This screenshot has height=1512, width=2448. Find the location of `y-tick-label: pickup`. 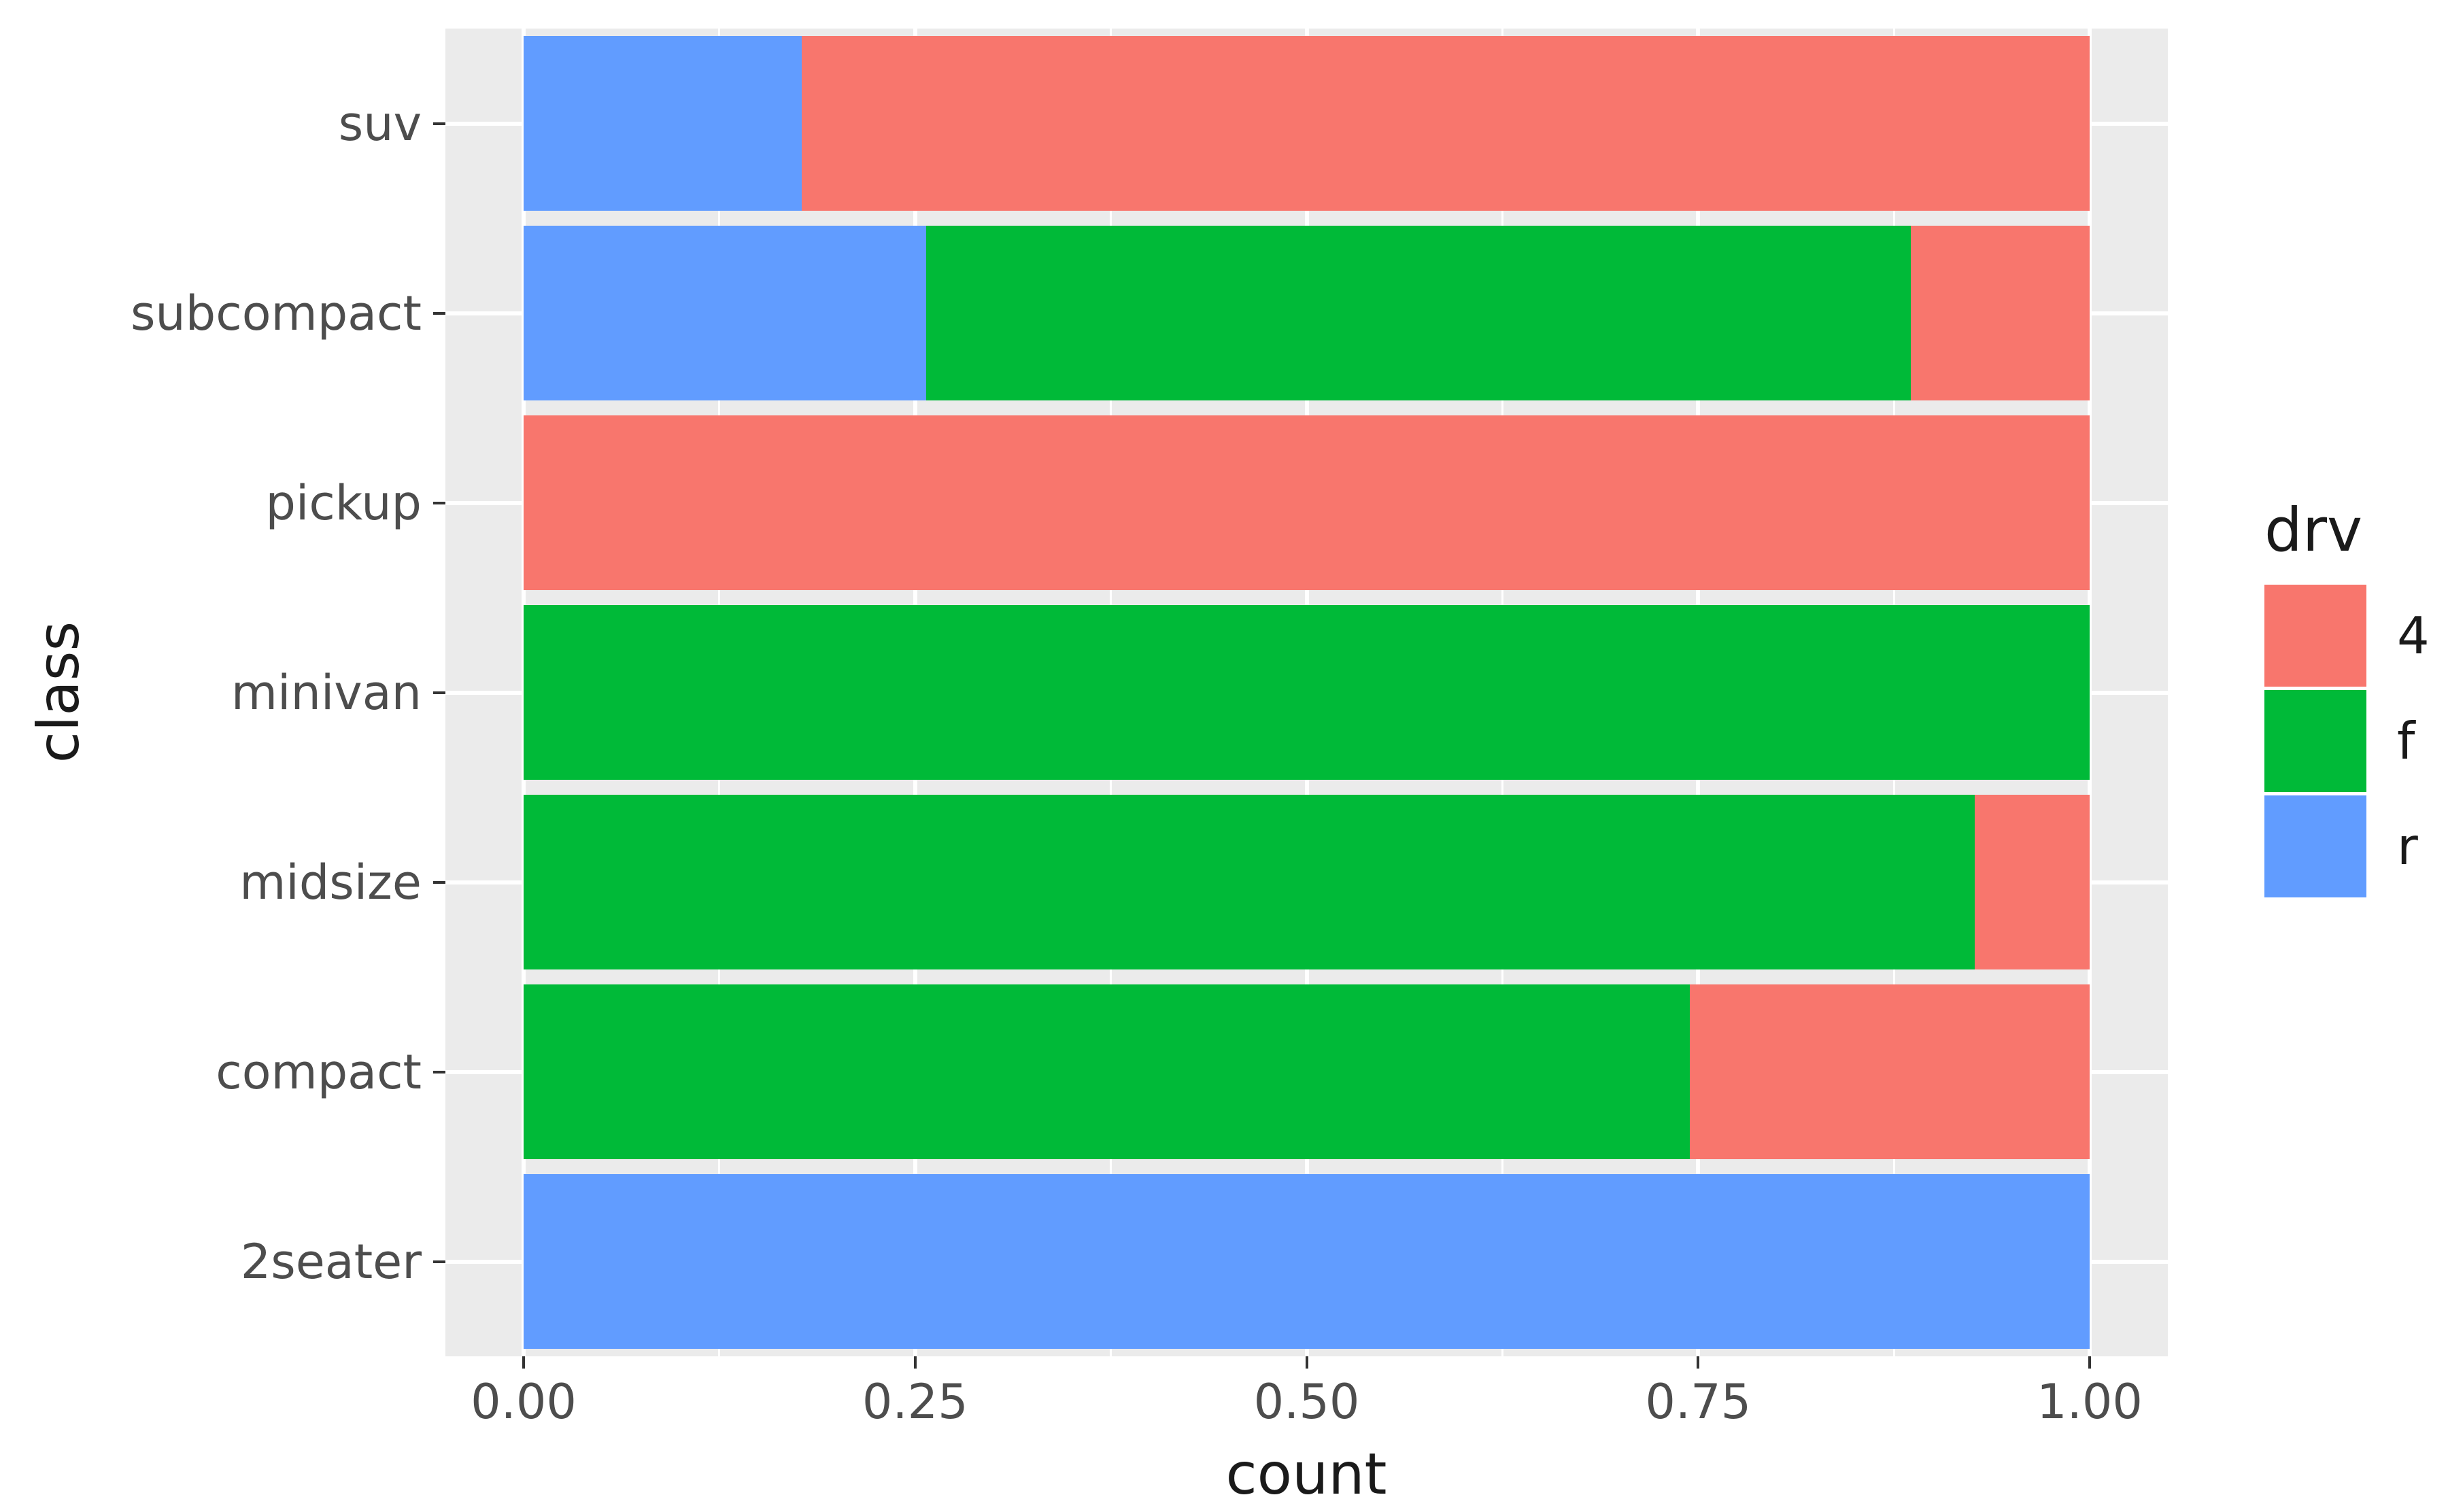

y-tick-label: pickup is located at coordinates (344, 503).